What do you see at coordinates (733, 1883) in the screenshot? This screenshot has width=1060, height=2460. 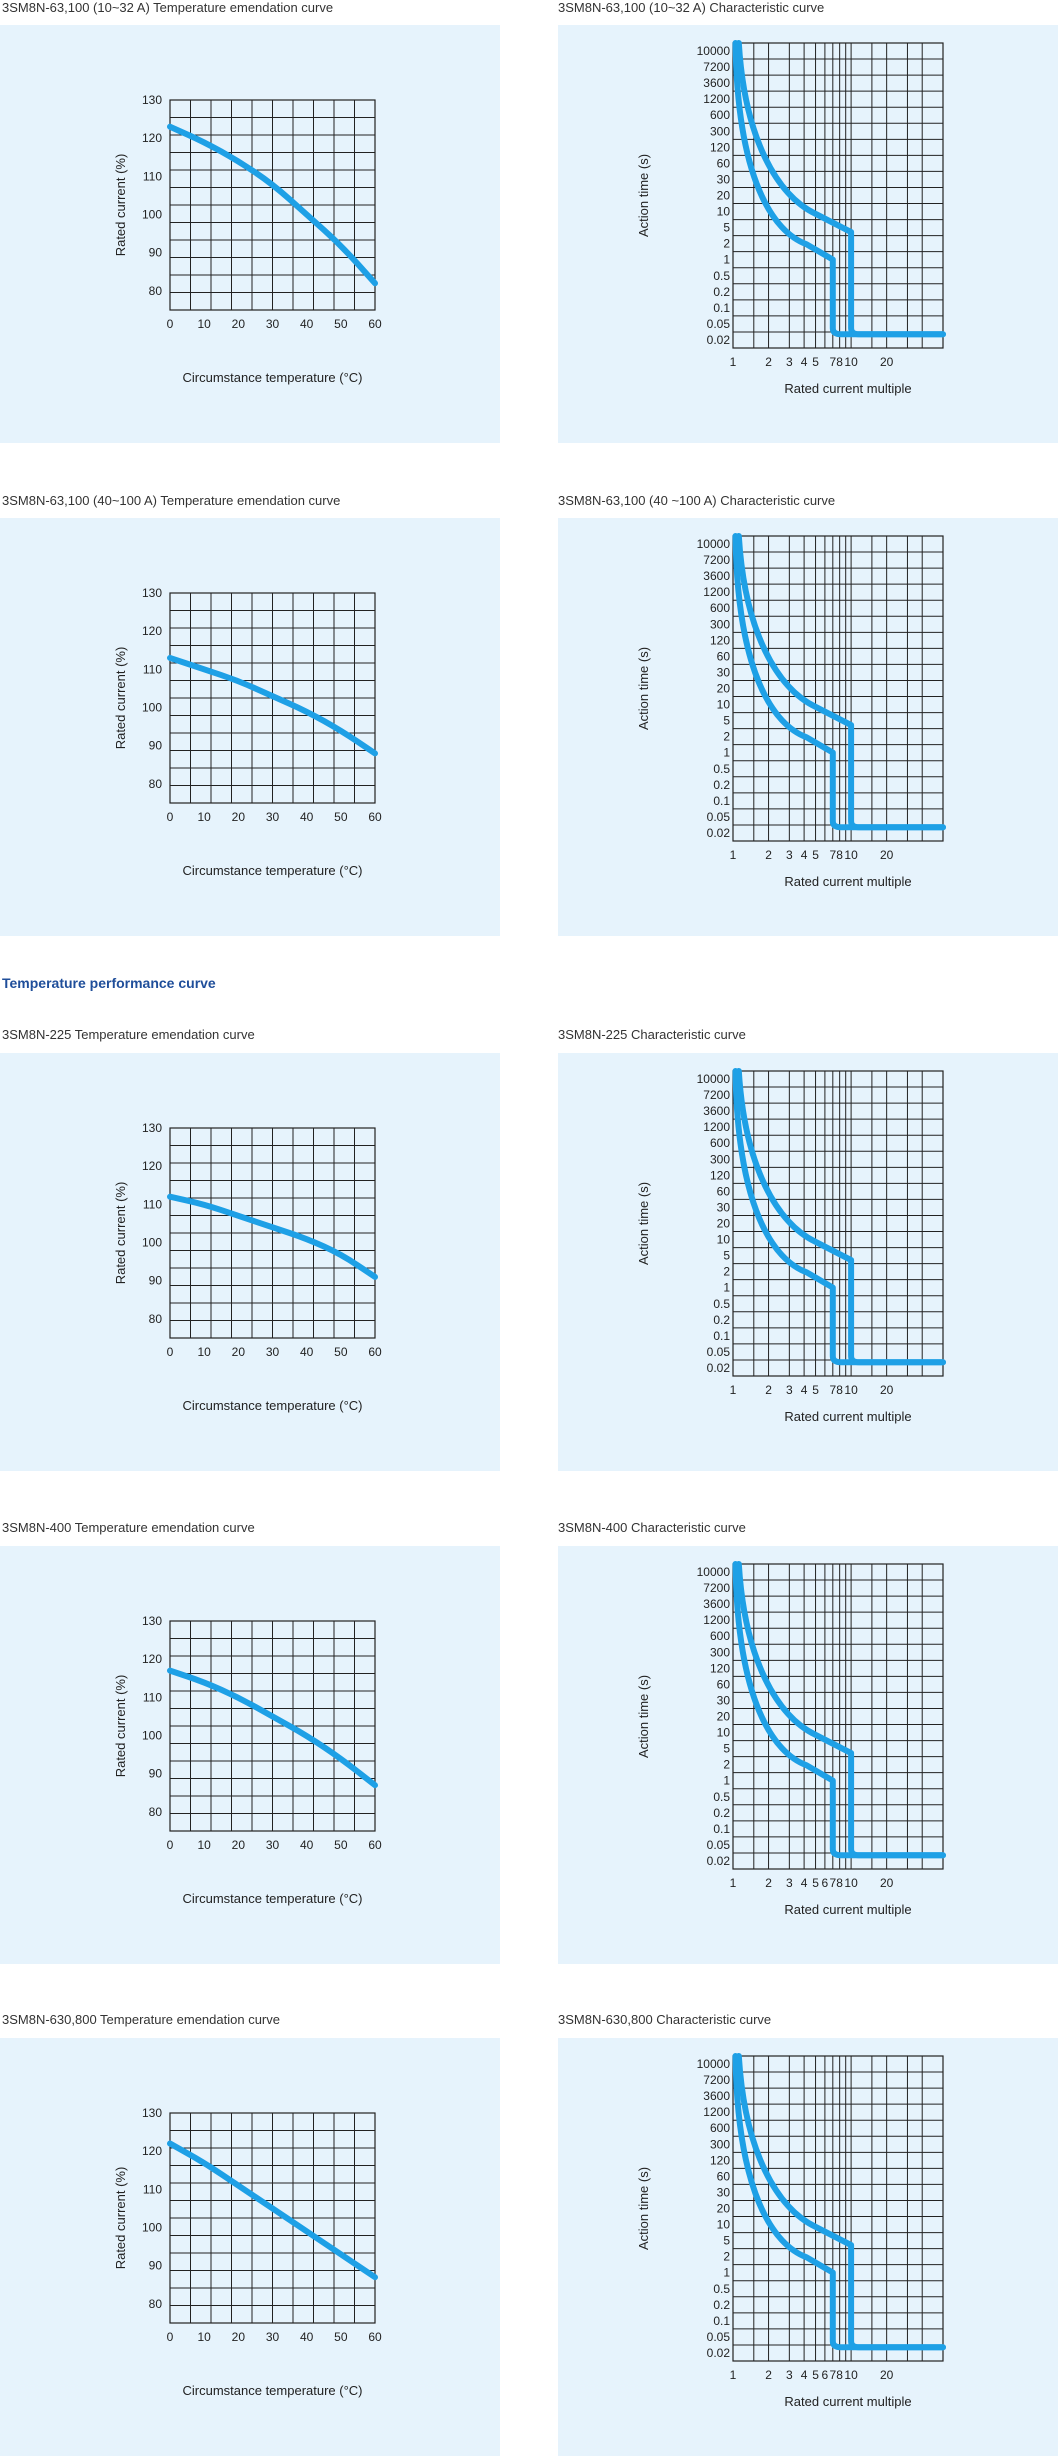 I see `x-tick-label: 1` at bounding box center [733, 1883].